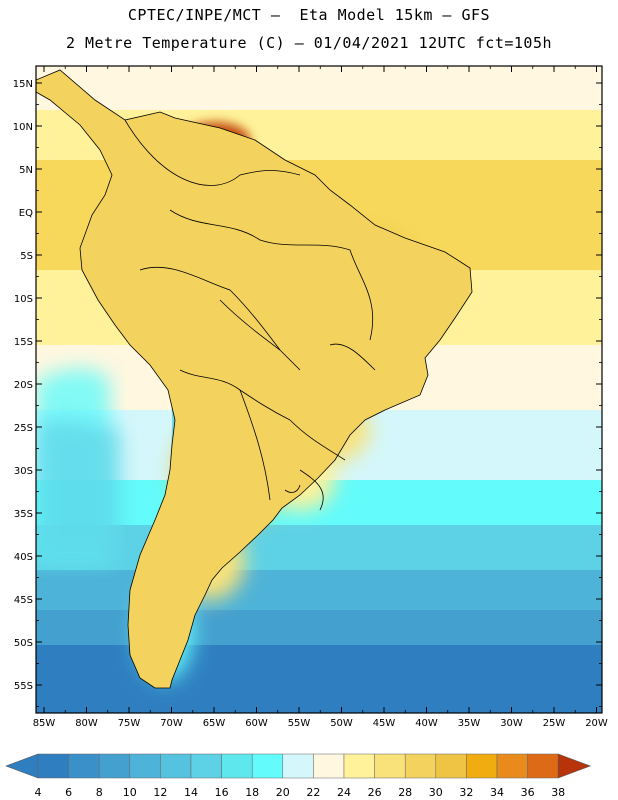  I want to click on lon-label: 70W, so click(171, 723).